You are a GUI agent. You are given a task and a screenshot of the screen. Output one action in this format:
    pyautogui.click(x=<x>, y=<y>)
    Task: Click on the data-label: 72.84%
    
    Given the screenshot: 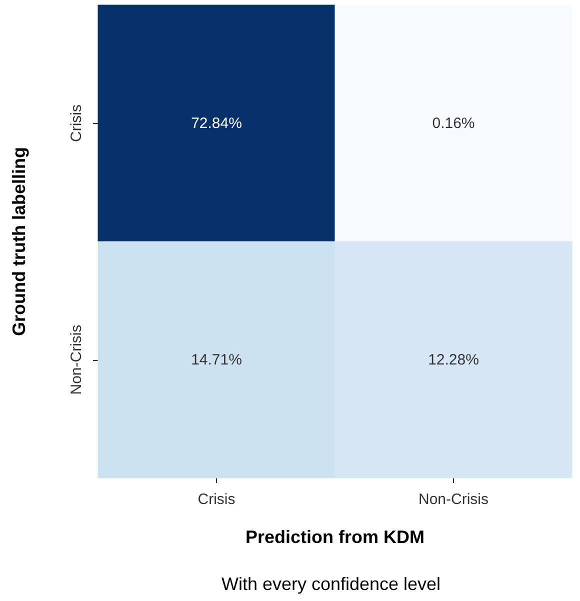 What is the action you would take?
    pyautogui.click(x=216, y=123)
    